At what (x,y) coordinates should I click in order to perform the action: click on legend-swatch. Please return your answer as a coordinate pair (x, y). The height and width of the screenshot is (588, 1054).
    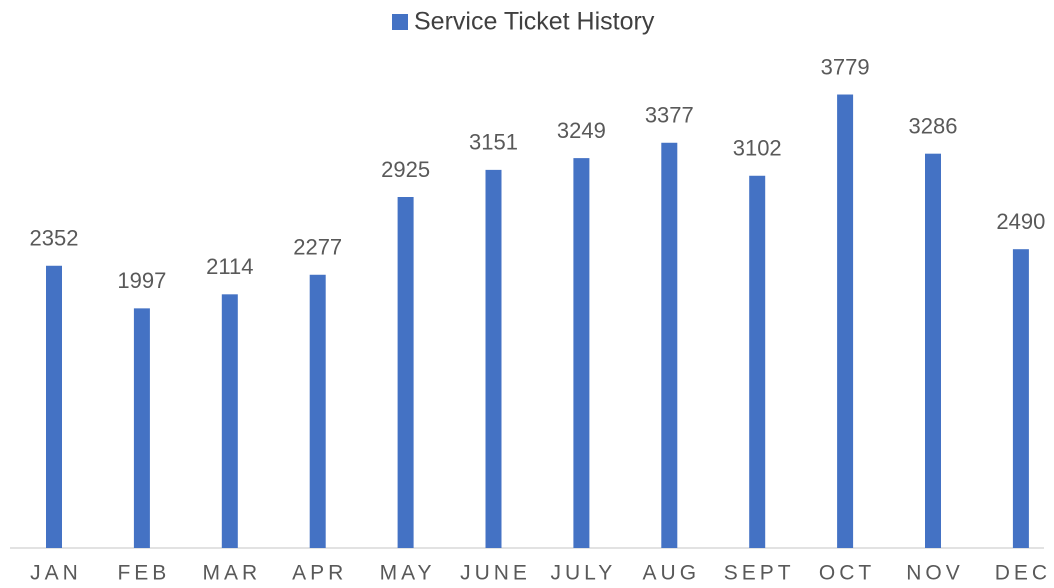
    Looking at the image, I should click on (400, 22).